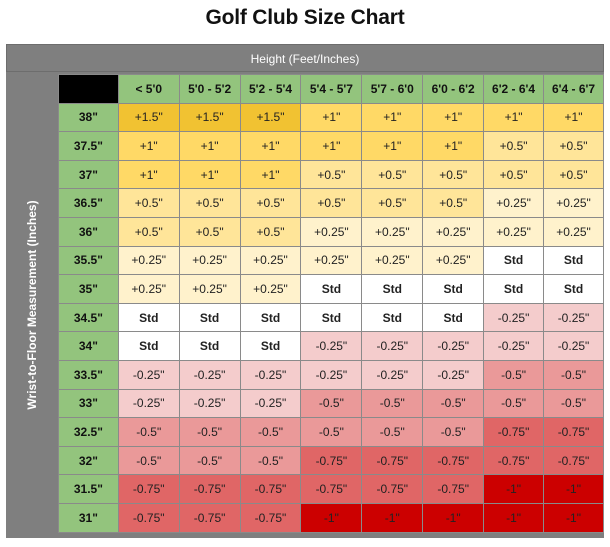  I want to click on table-row: 37.5" +1" +1" +1" +1" +1" +1" +0.5" +0.5", so click(331, 146).